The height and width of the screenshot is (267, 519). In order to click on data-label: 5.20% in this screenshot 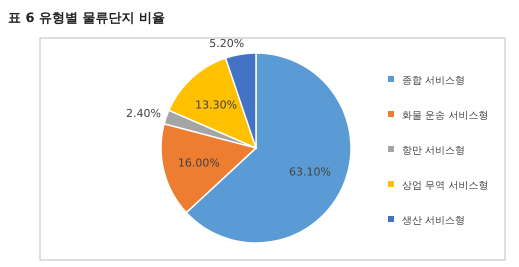, I will do `click(226, 43)`.